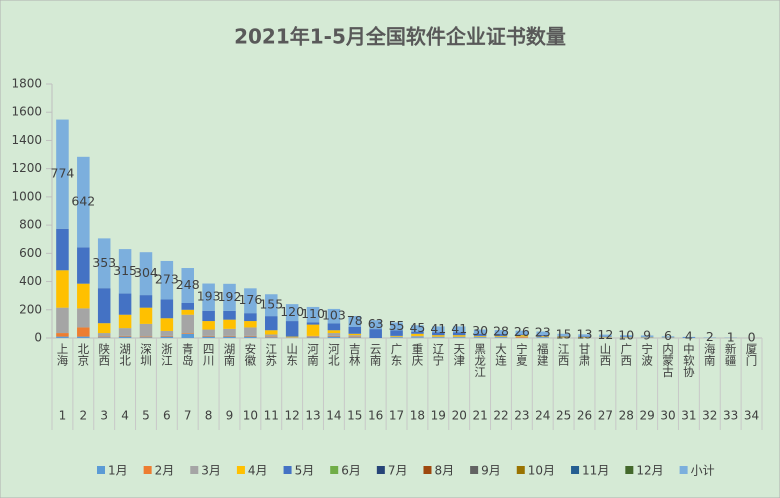 The image size is (780, 498). Describe the element at coordinates (605, 416) in the screenshot. I see `category-number: 27` at that location.